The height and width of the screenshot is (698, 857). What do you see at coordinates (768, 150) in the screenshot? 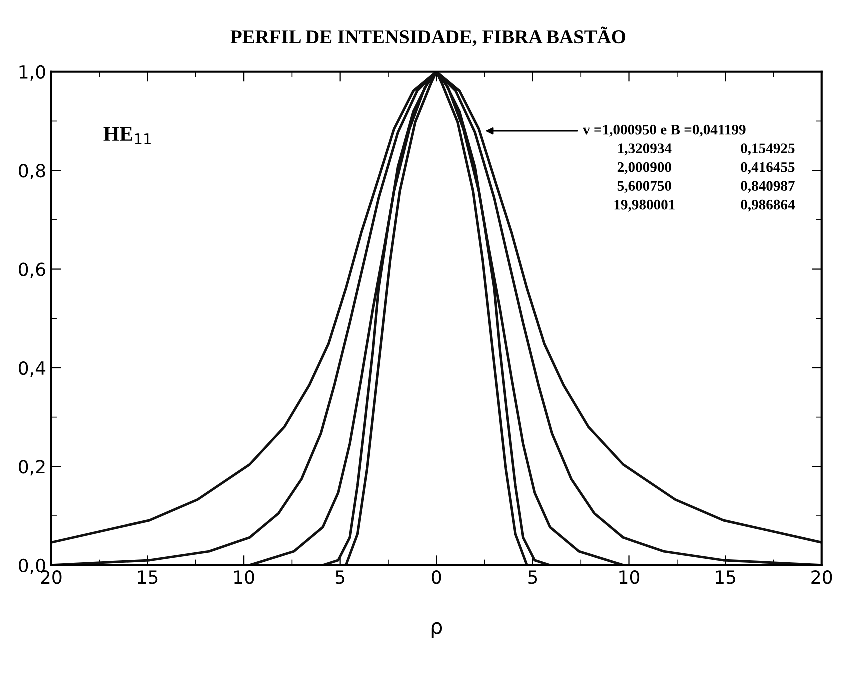
I see `annotation: 0,154925` at bounding box center [768, 150].